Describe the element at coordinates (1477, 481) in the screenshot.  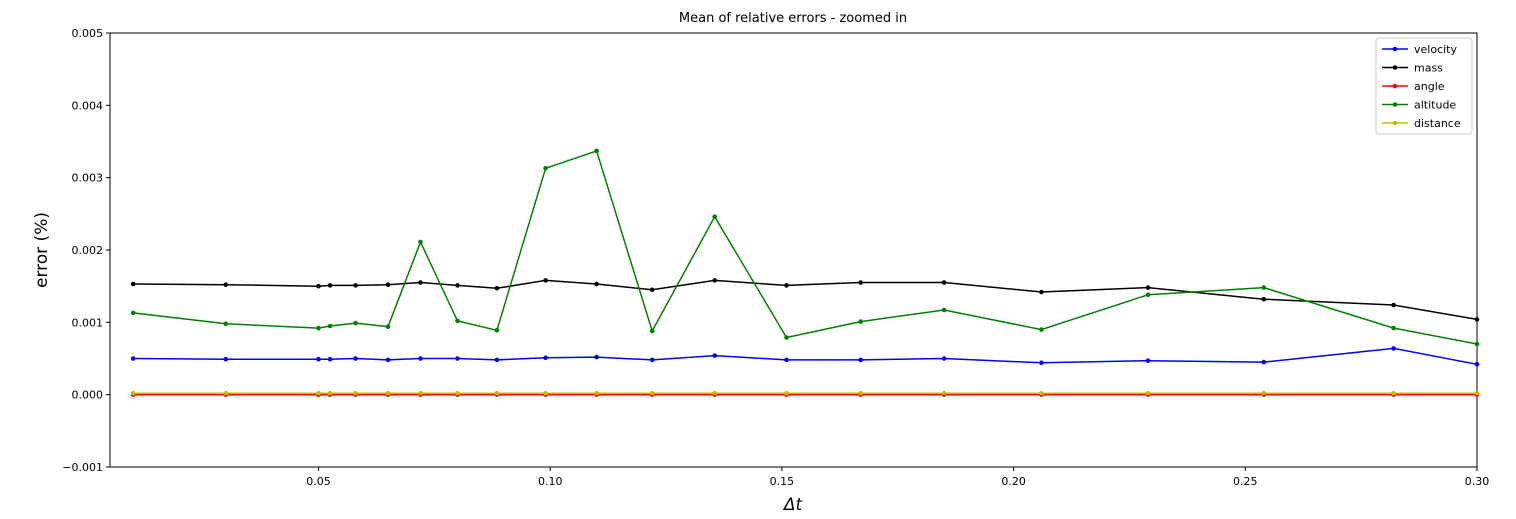
I see `x-tick-label: 0.30` at that location.